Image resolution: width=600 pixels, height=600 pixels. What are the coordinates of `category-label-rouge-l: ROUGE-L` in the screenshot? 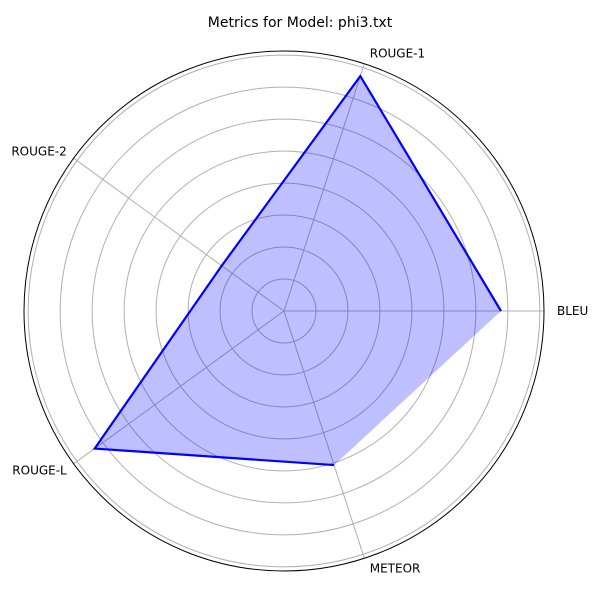 It's located at (39, 470).